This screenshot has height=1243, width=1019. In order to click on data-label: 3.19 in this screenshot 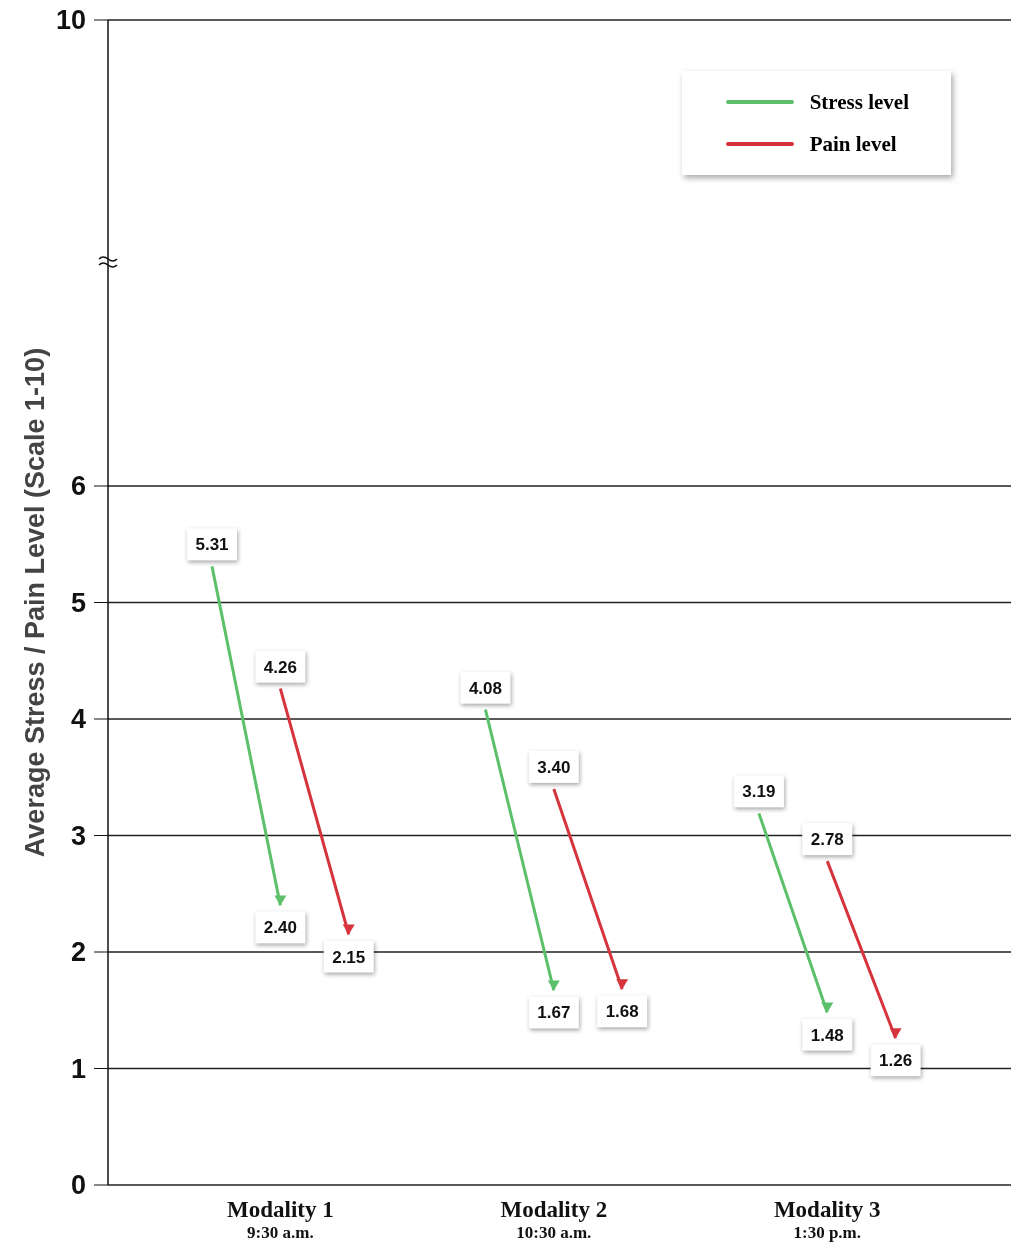, I will do `click(759, 792)`.